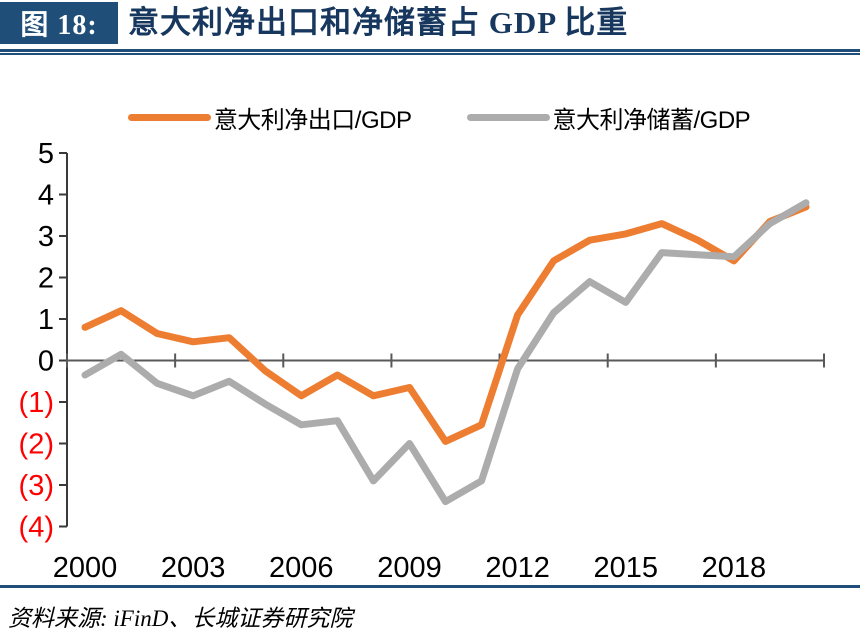  Describe the element at coordinates (651, 120) in the screenshot. I see `legend-label-net-savings: 意大利净储蓄/GDP` at that location.